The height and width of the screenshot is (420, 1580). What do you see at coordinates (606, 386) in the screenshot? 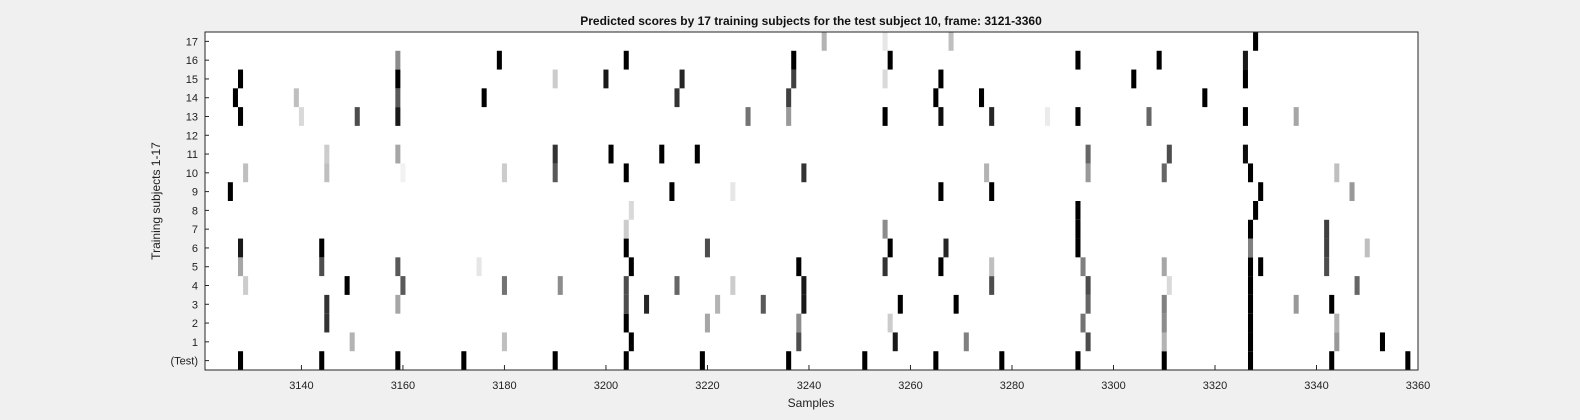
I see `x-tick-label: 3200` at bounding box center [606, 386].